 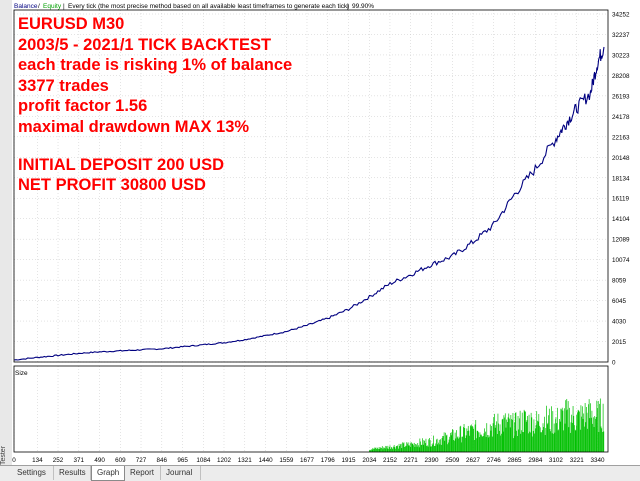 I want to click on x-tick-label: 3340, so click(x=598, y=460).